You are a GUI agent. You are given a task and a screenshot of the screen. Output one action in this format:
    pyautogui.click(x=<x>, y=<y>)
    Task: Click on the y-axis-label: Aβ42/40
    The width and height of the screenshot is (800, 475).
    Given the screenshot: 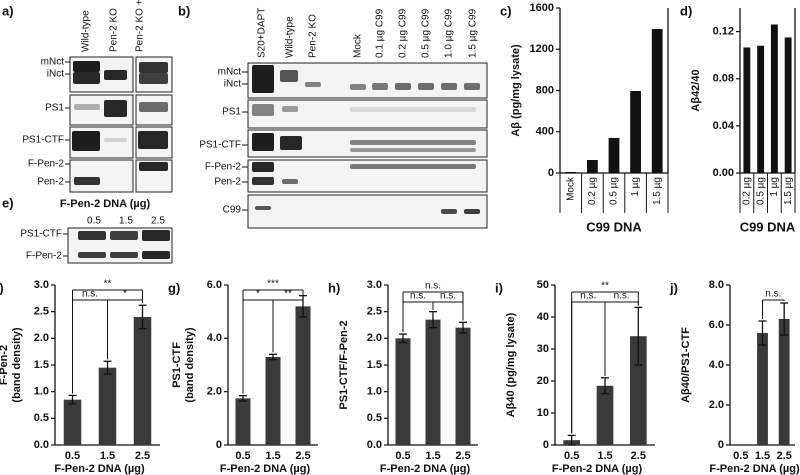 What is the action you would take?
    pyautogui.click(x=696, y=90)
    